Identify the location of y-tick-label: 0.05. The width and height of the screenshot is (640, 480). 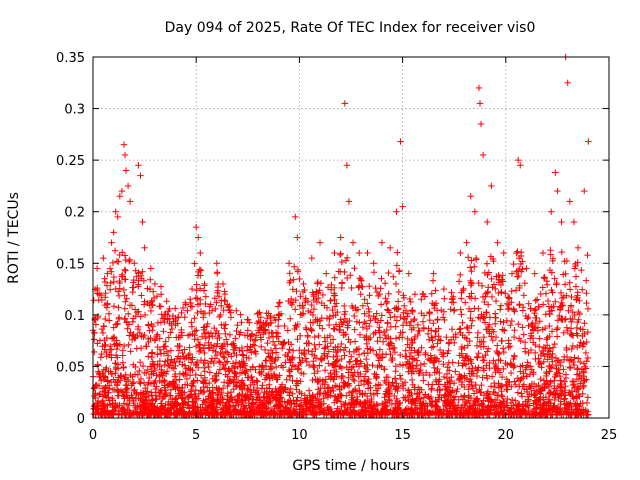
(70, 367).